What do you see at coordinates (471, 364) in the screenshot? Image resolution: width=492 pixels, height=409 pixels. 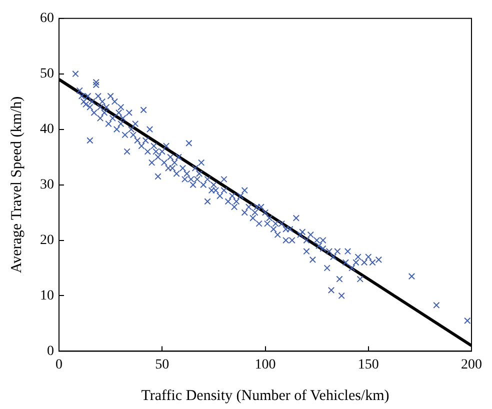 I see `x-tick-label: 200` at bounding box center [471, 364].